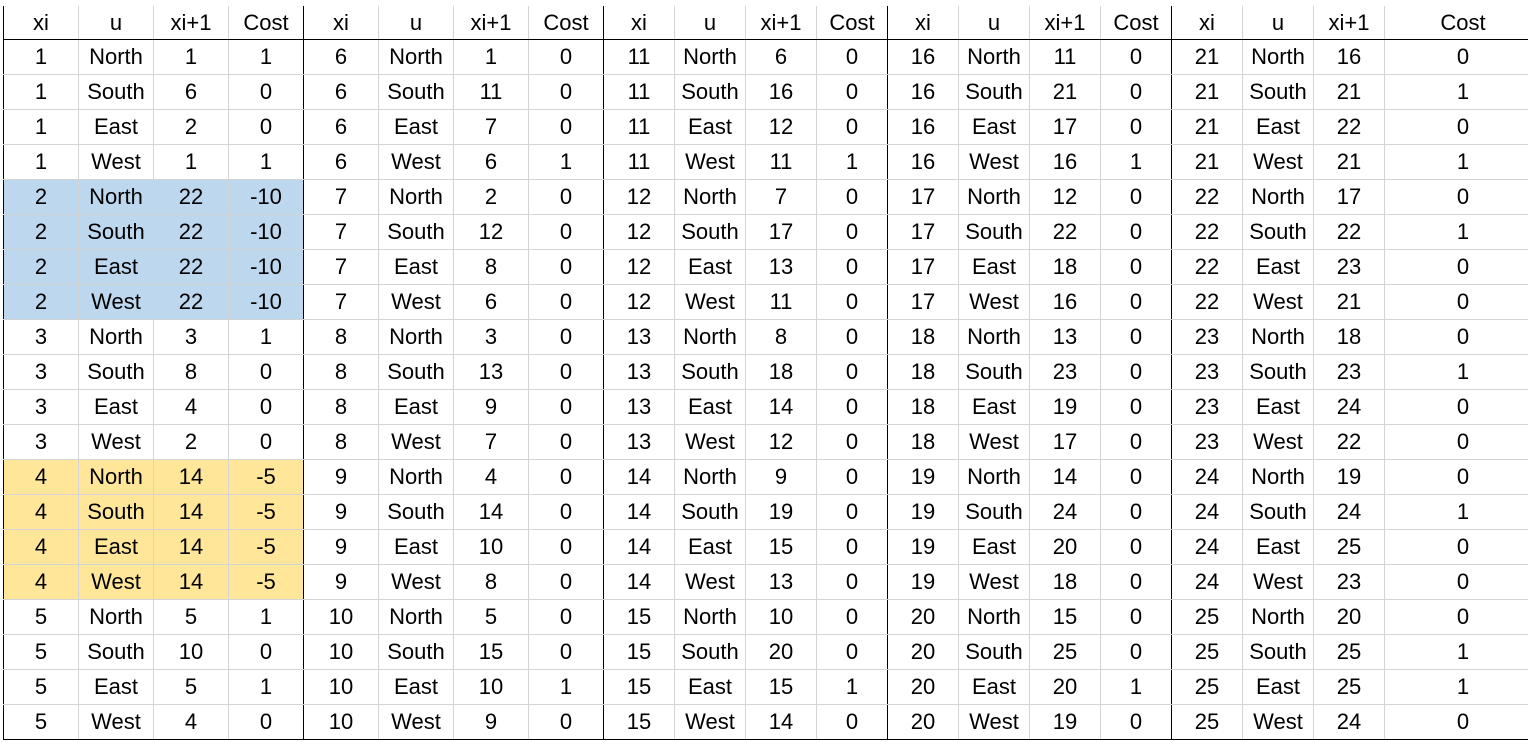 The width and height of the screenshot is (1528, 742). I want to click on header-cell-cost: Cost, so click(566, 23).